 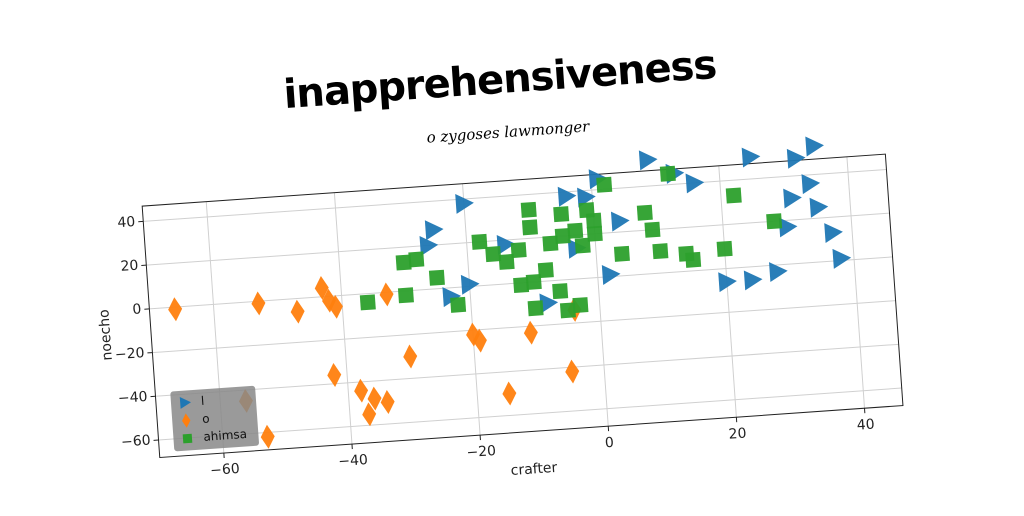 I want to click on x-axis-label: crafter, so click(x=534, y=469).